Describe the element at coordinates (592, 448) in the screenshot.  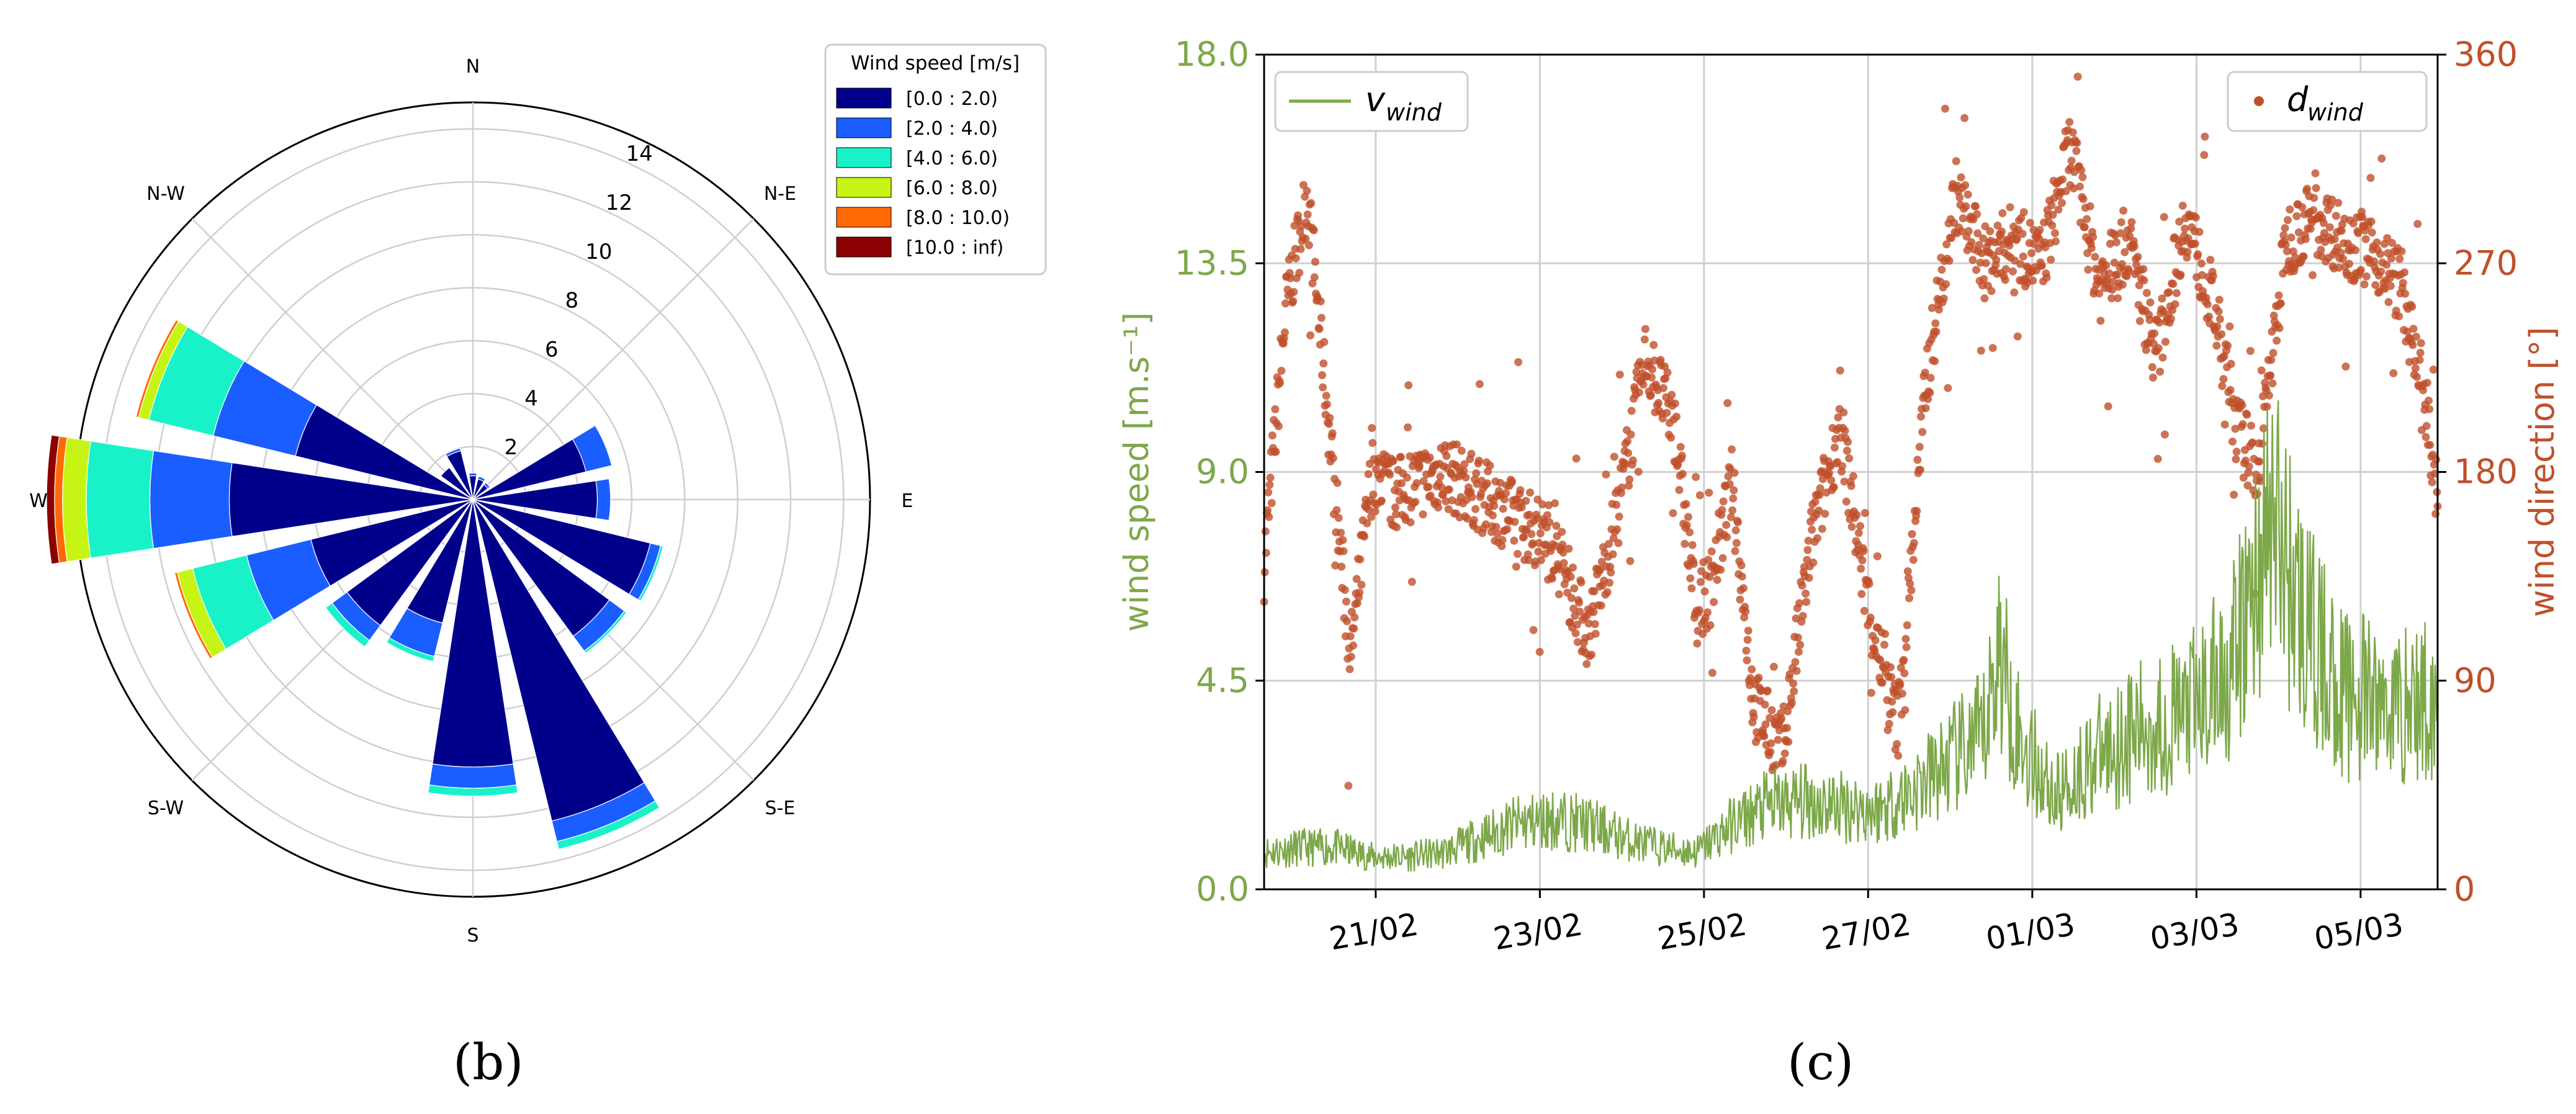
I see `rose-bar-segment` at that location.